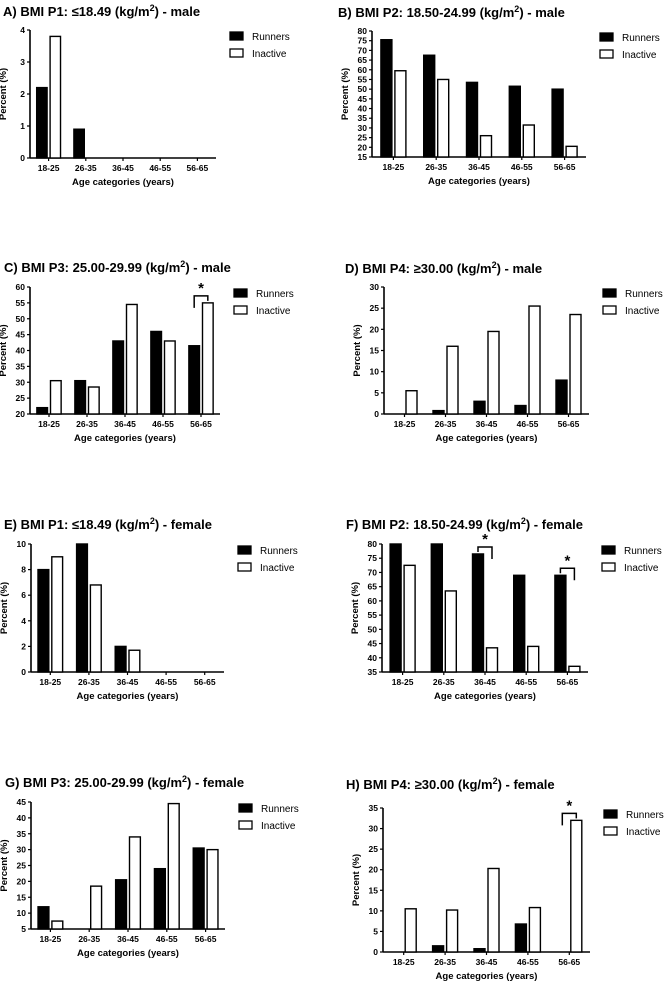 Image resolution: width=665 pixels, height=991 pixels. I want to click on chart-title: E) BMI P1: ≤18.49 (kg/m2) - female, so click(108, 524).